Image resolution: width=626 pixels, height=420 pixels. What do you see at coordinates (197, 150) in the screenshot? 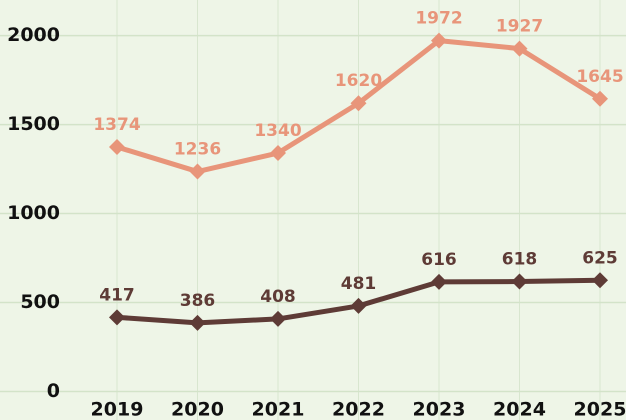
I see `data-label: 1236` at bounding box center [197, 150].